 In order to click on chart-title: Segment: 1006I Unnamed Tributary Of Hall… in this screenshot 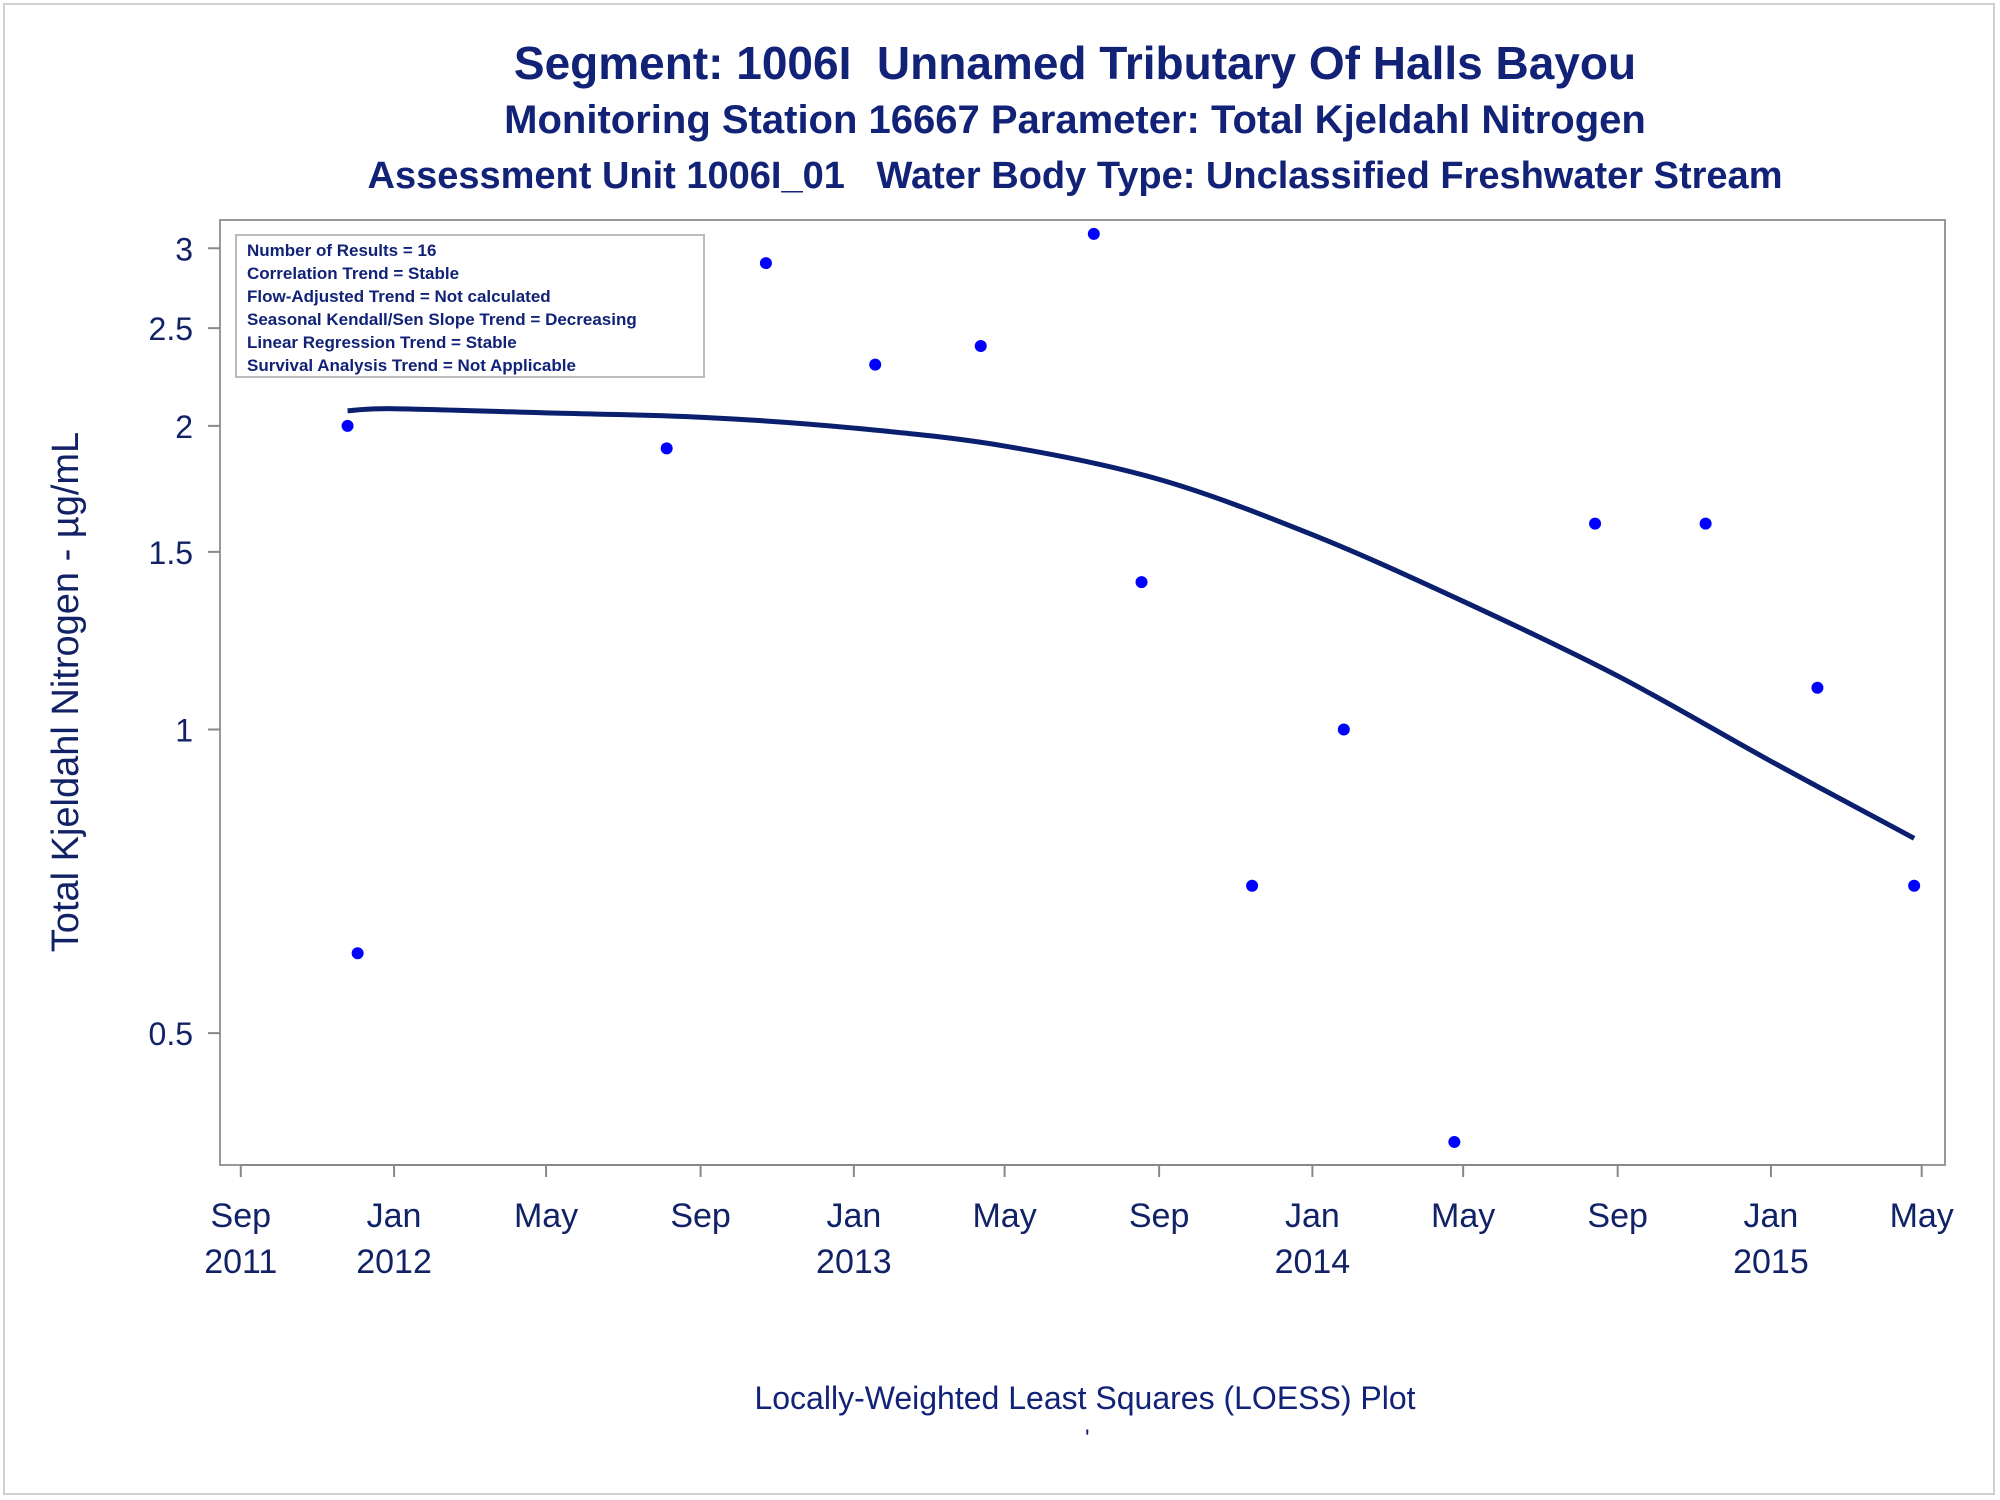, I will do `click(1075, 63)`.